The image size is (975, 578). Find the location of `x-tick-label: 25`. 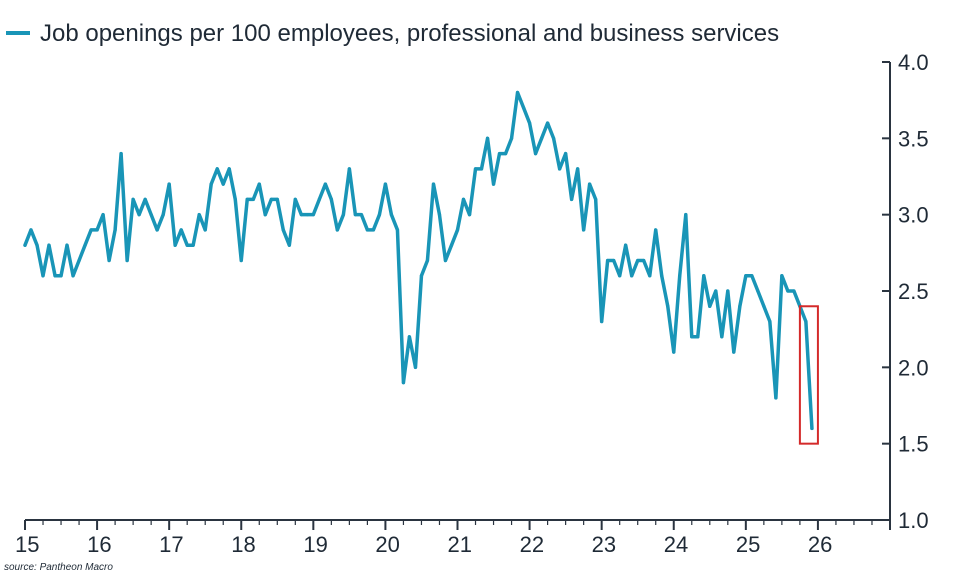

x-tick-label: 25 is located at coordinates (748, 544).